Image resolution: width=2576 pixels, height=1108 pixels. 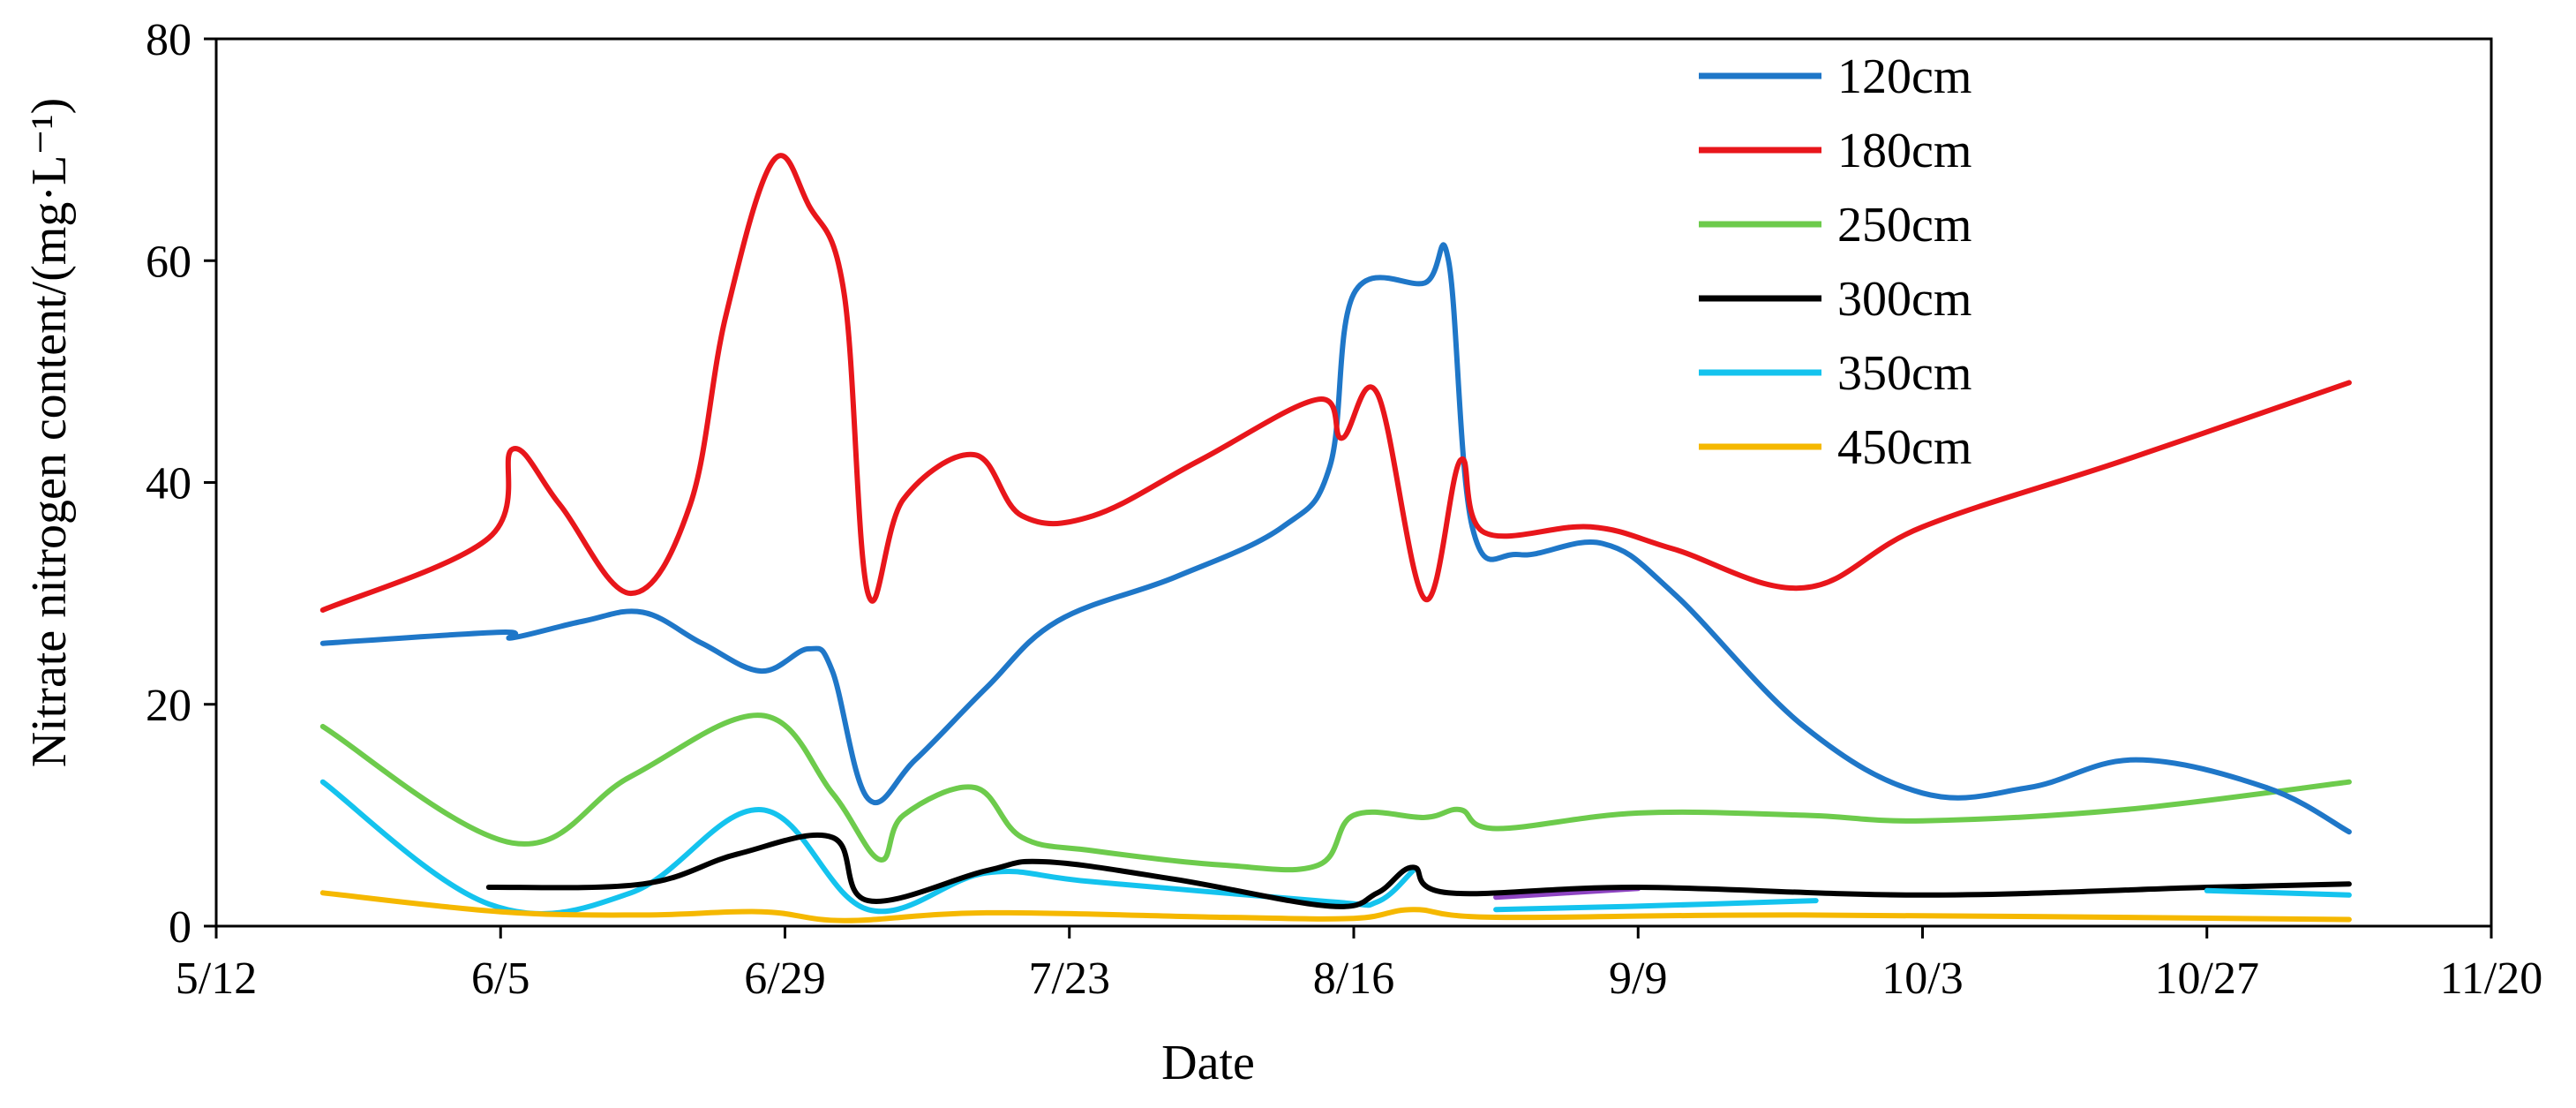 What do you see at coordinates (169, 484) in the screenshot?
I see `y-tick-label: 40` at bounding box center [169, 484].